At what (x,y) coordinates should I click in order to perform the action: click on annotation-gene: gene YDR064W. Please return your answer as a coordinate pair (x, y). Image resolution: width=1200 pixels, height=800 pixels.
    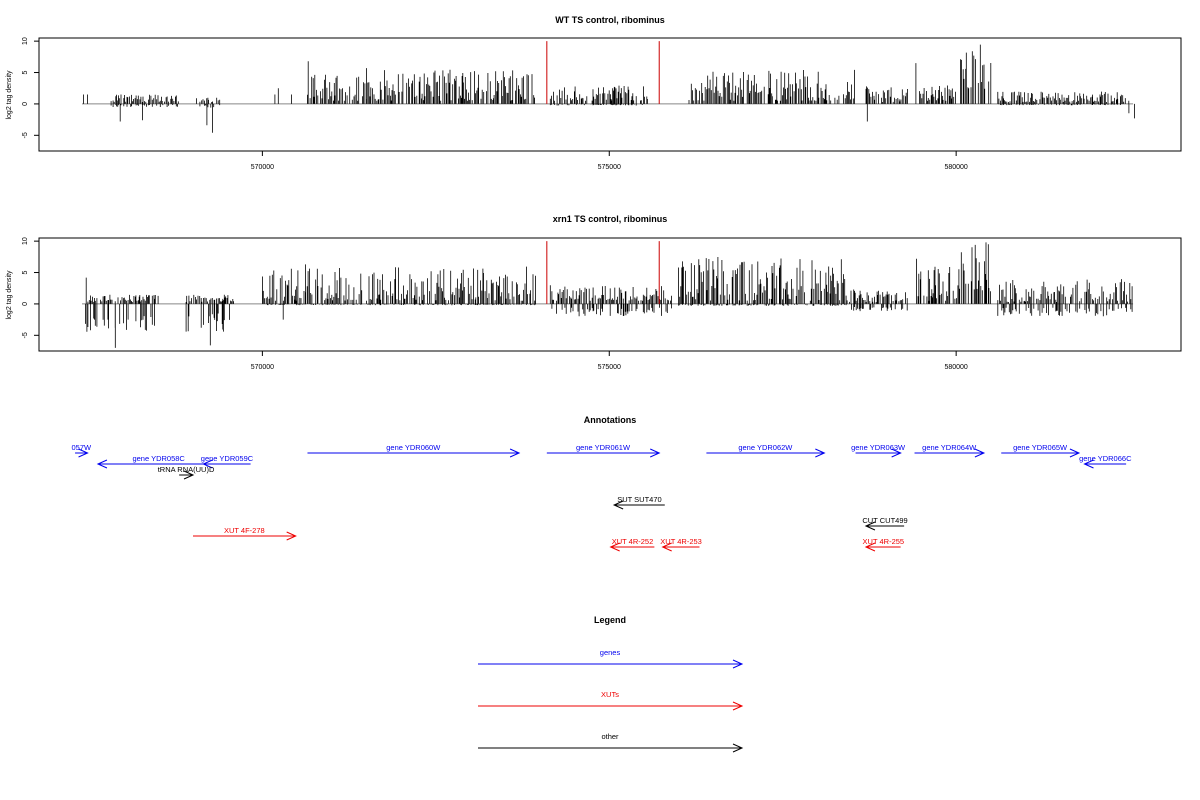
    Looking at the image, I should click on (950, 450).